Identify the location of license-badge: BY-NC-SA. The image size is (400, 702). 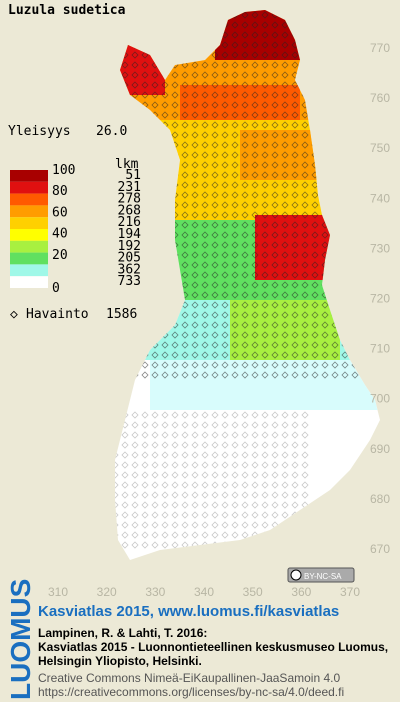
(321, 575).